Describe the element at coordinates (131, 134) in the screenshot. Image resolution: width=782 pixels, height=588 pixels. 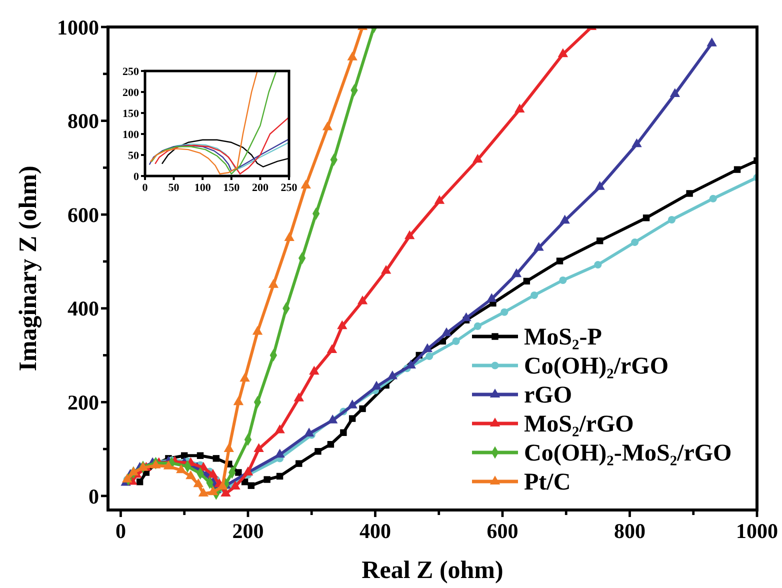
I see `y-tick-label: 100` at that location.